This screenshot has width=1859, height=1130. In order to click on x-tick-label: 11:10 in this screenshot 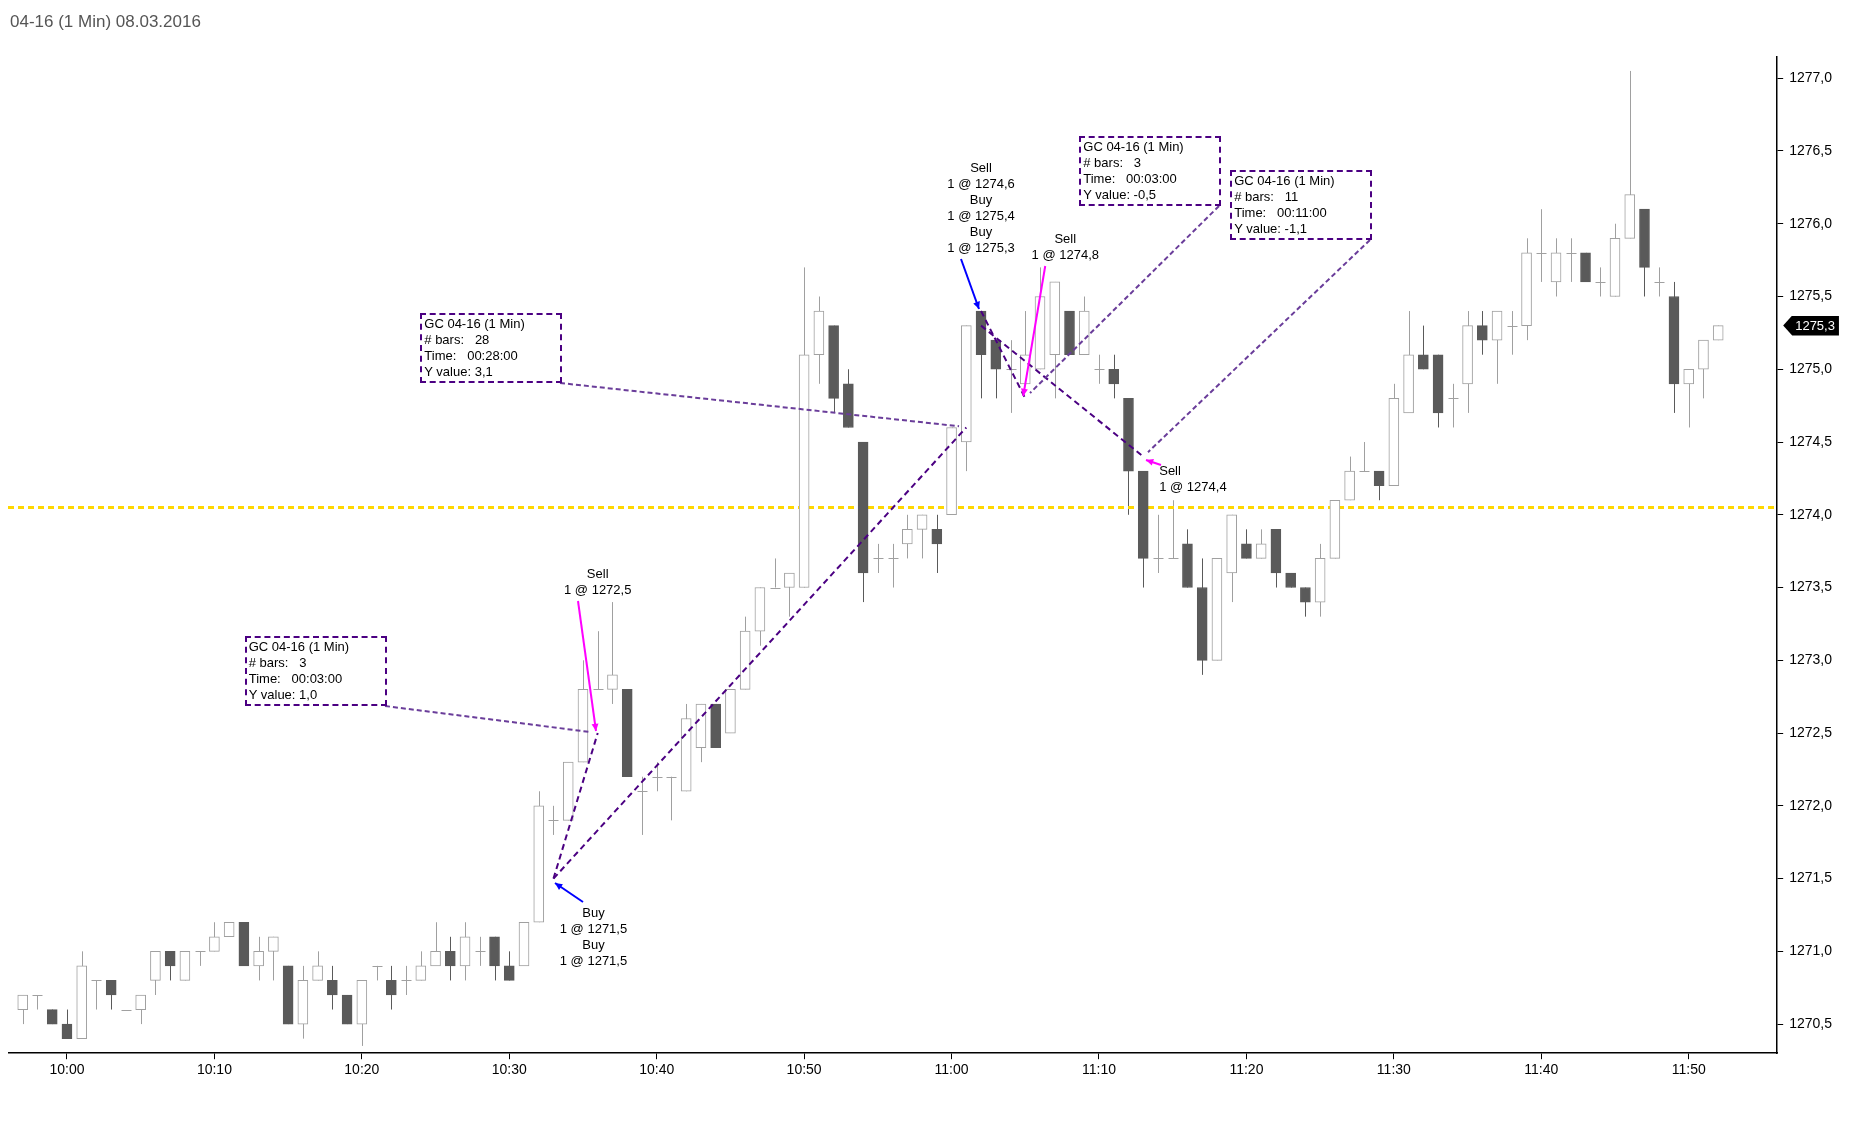, I will do `click(1099, 1069)`.